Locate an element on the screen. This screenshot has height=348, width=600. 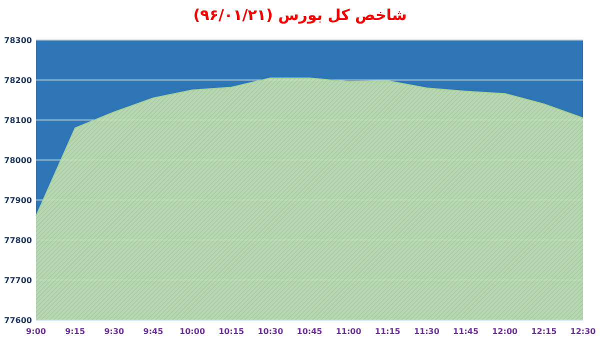
x-tick-label: 9:45 is located at coordinates (153, 331).